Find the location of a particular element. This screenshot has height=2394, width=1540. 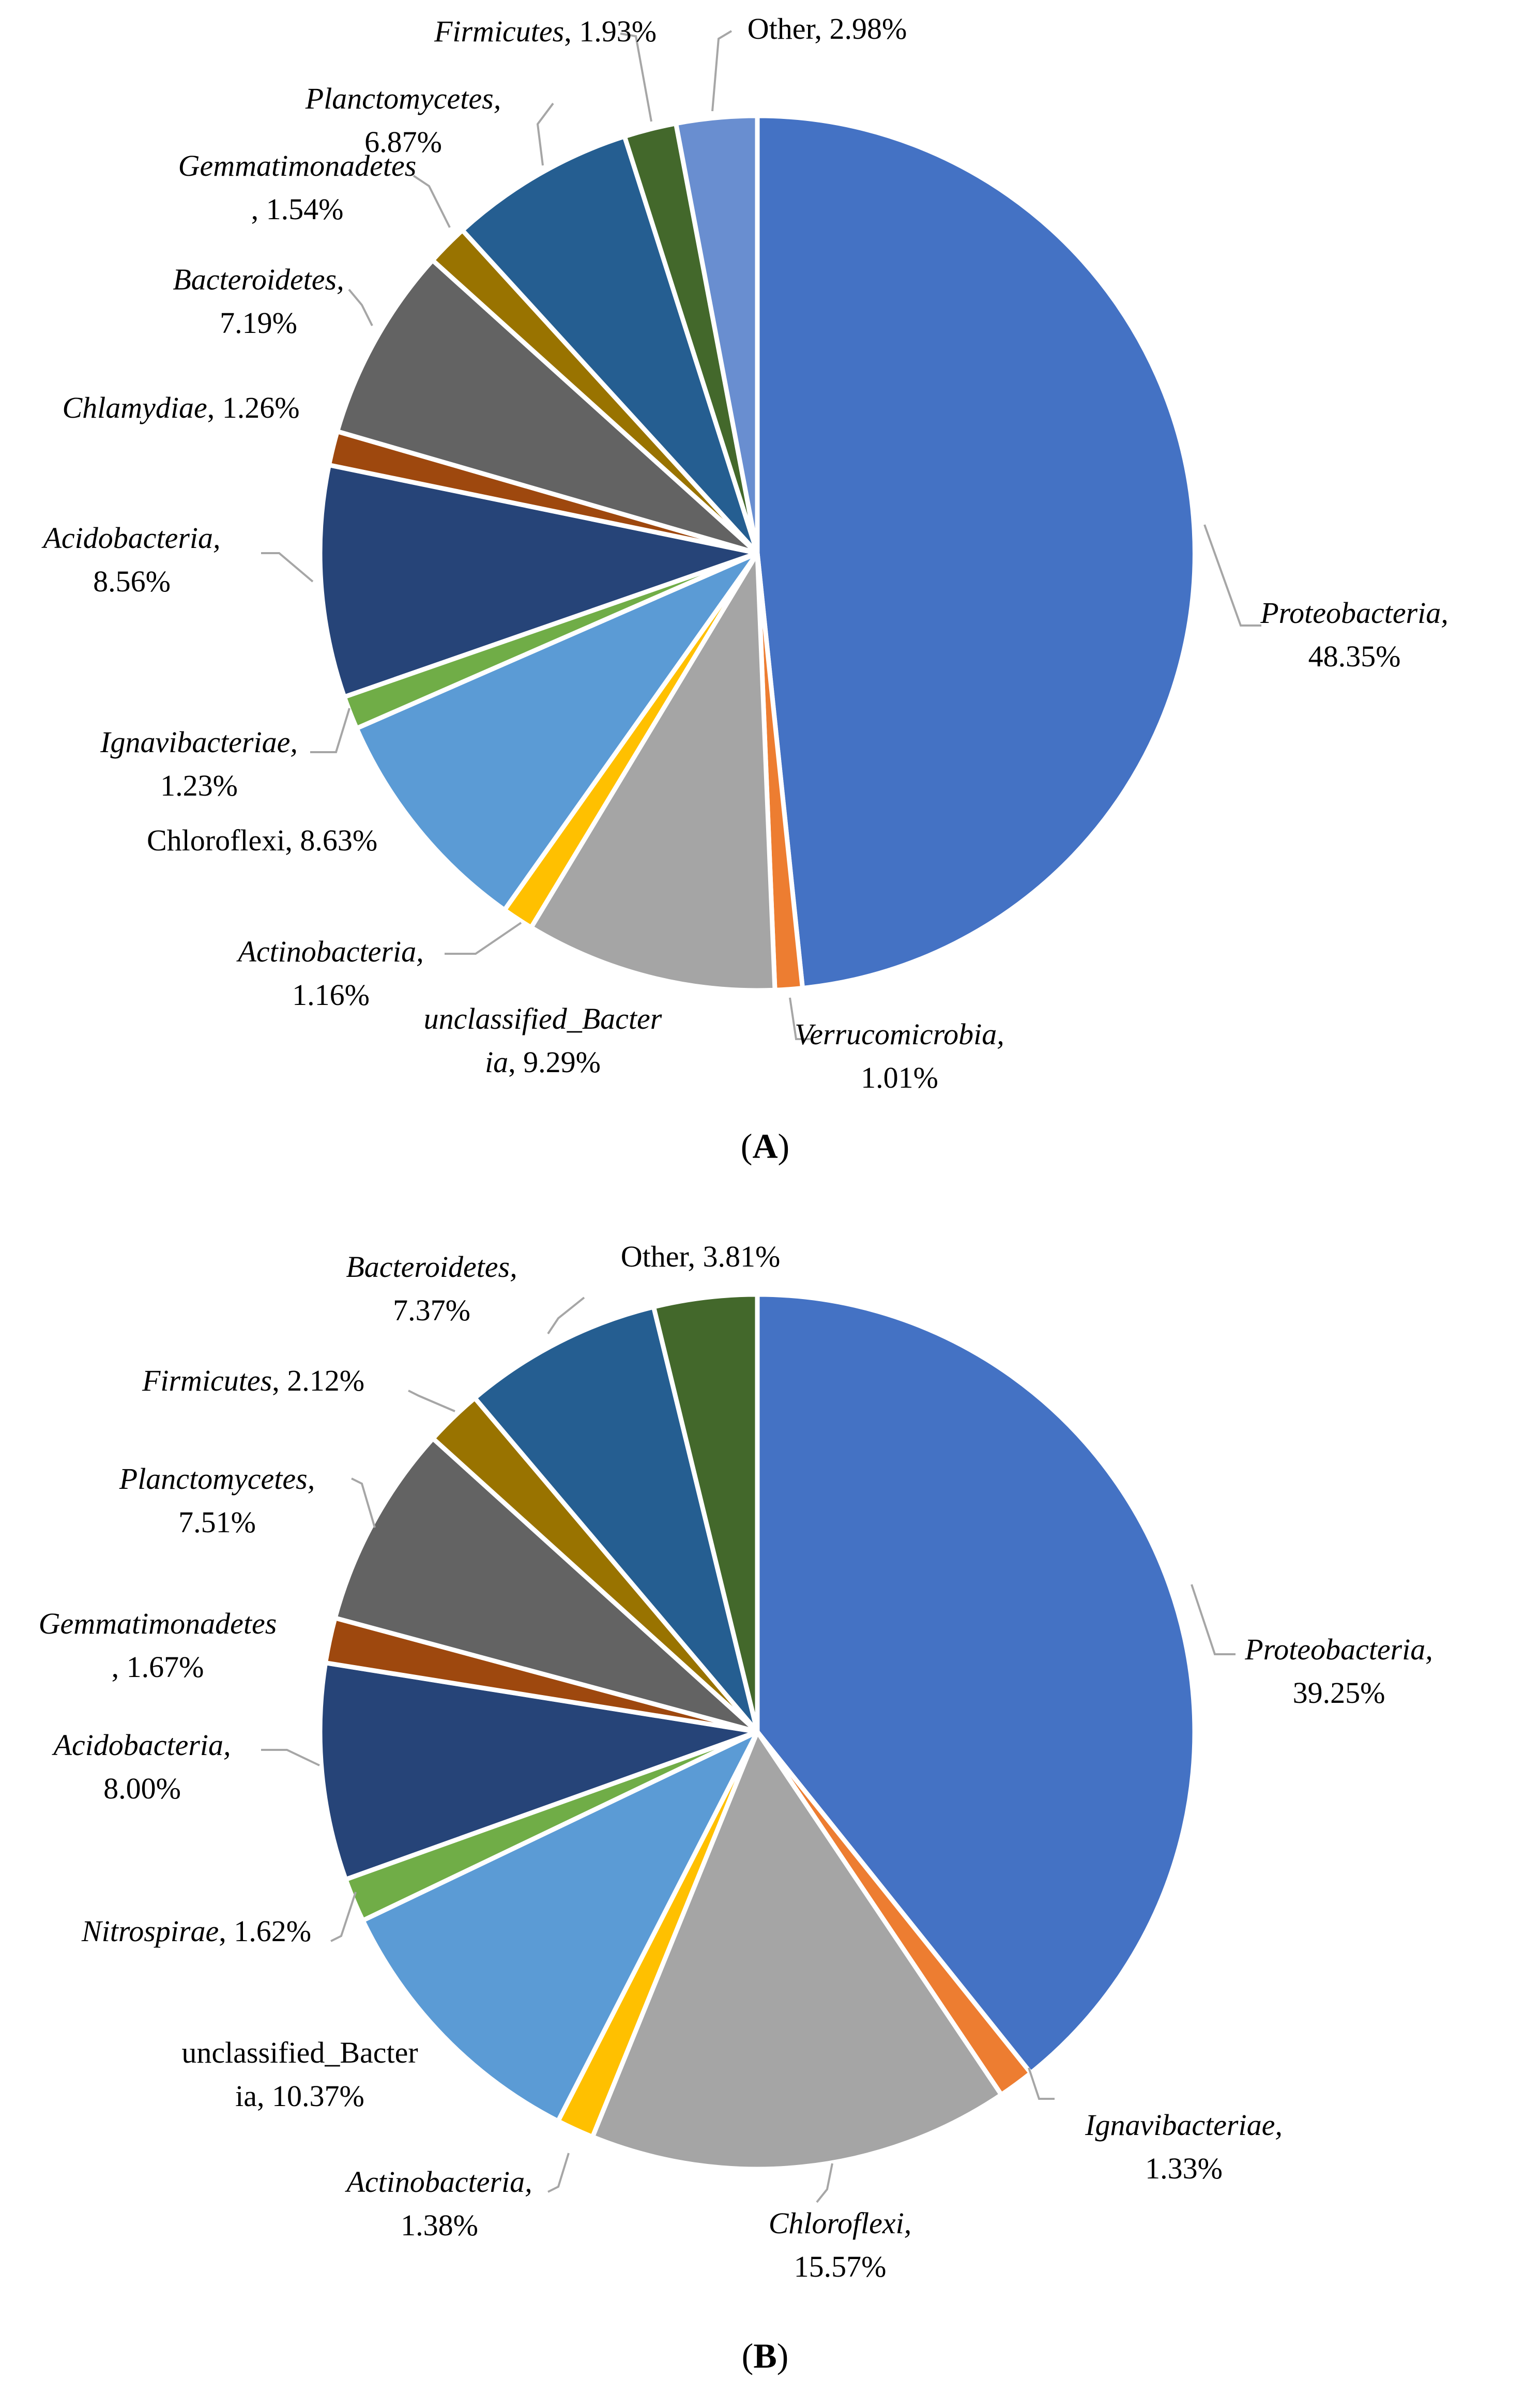

pie-a-label-other: Other, 2.98% is located at coordinates (827, 28).